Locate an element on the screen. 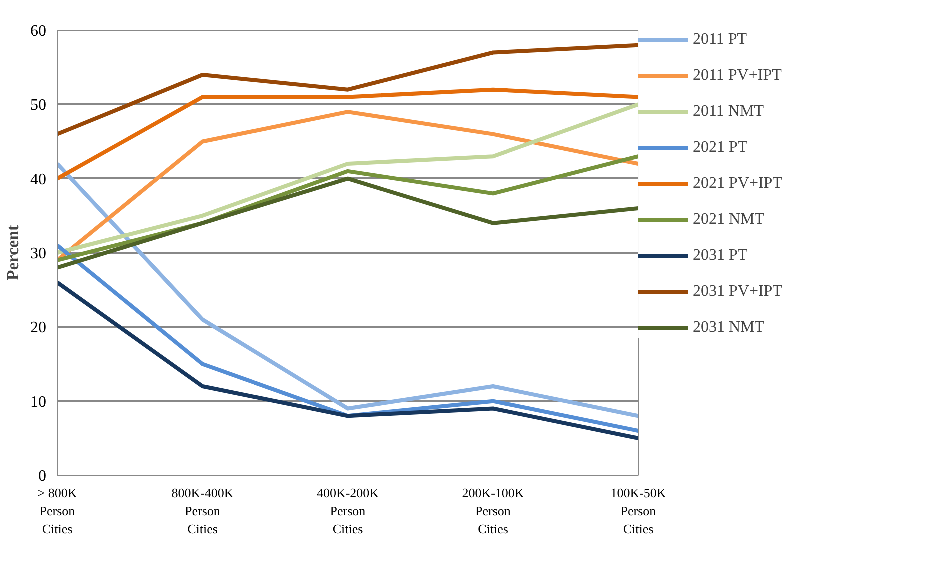  legend-label: 2031 NMT is located at coordinates (729, 328).